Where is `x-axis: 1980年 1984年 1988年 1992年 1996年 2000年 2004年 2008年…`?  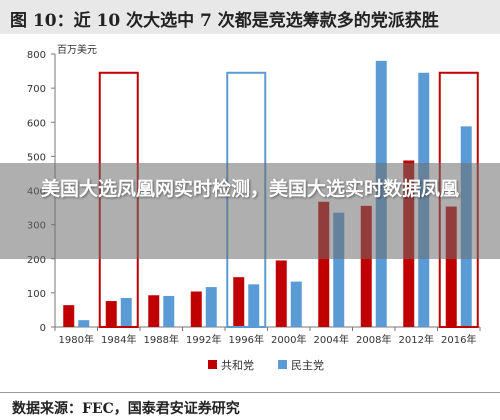 x-axis: 1980年 1984年 1988年 1992年 1996年 2000年 2004年 2008年… is located at coordinates (267, 336).